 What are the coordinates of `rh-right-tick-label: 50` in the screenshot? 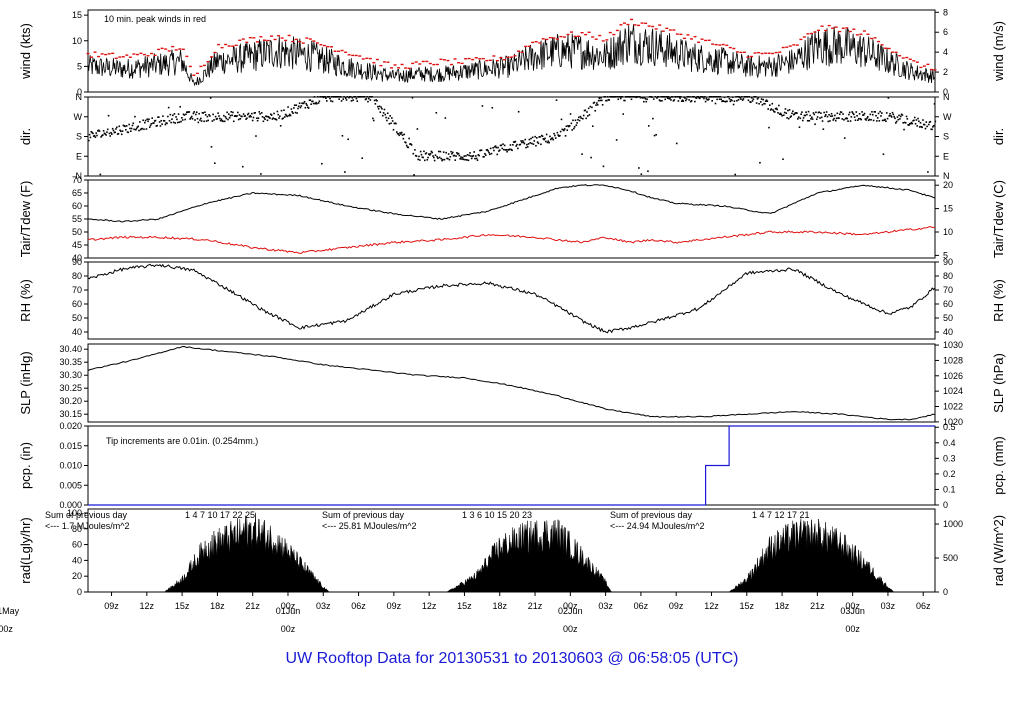 It's located at (948, 318).